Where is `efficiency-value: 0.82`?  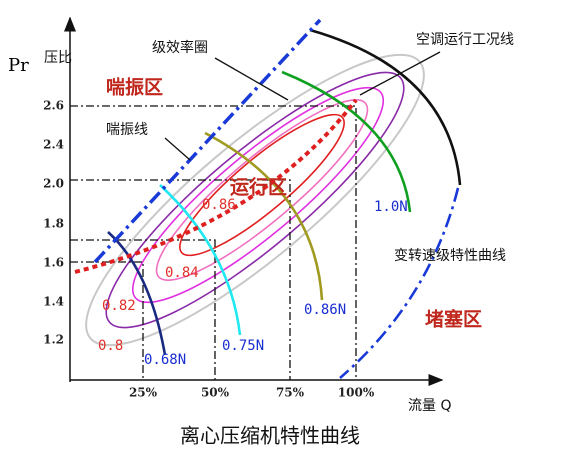
efficiency-value: 0.82 is located at coordinates (119, 306).